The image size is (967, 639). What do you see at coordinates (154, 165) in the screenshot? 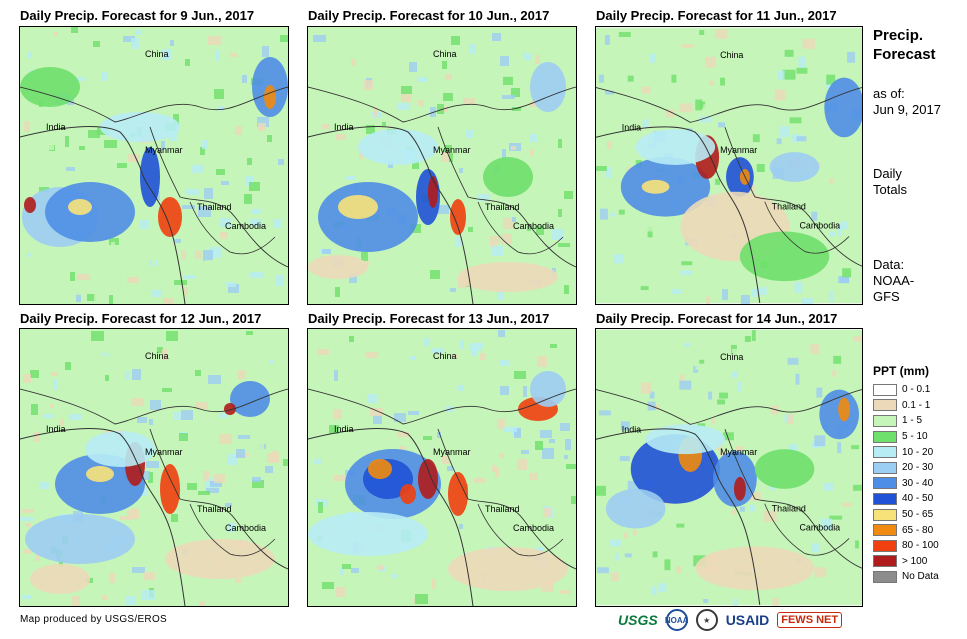
I see `forecast-map-1: China India Myanmar Thailand Cambodia` at bounding box center [154, 165].